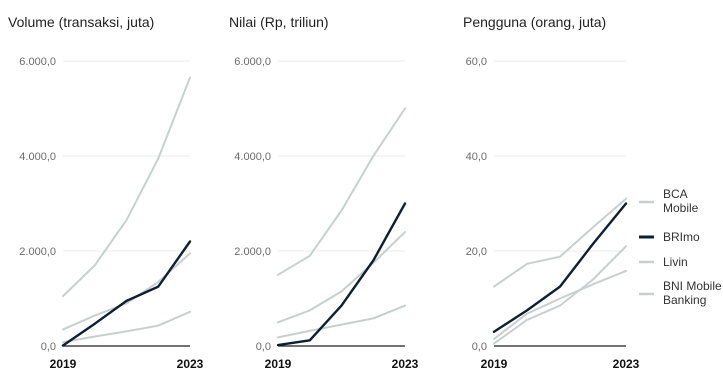 The width and height of the screenshot is (723, 378). I want to click on volume-y-tick-label: 4.000,0, so click(37, 157).